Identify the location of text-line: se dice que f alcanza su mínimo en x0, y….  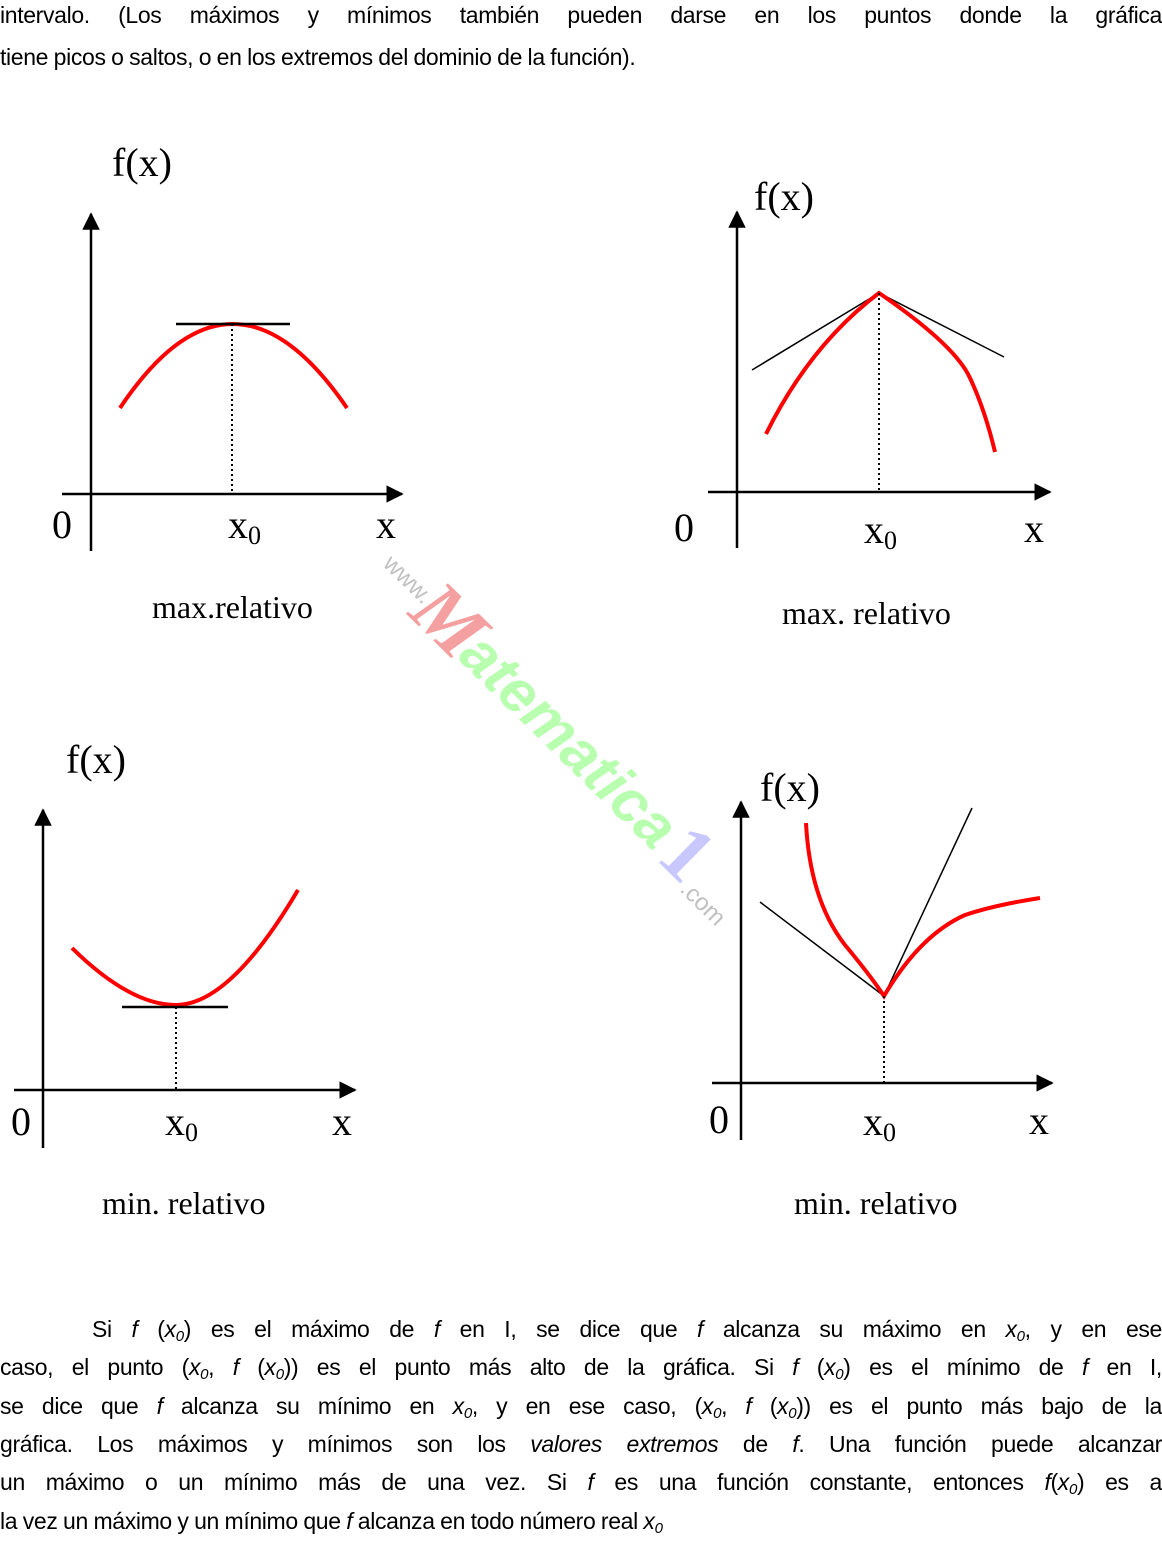
(581, 1406).